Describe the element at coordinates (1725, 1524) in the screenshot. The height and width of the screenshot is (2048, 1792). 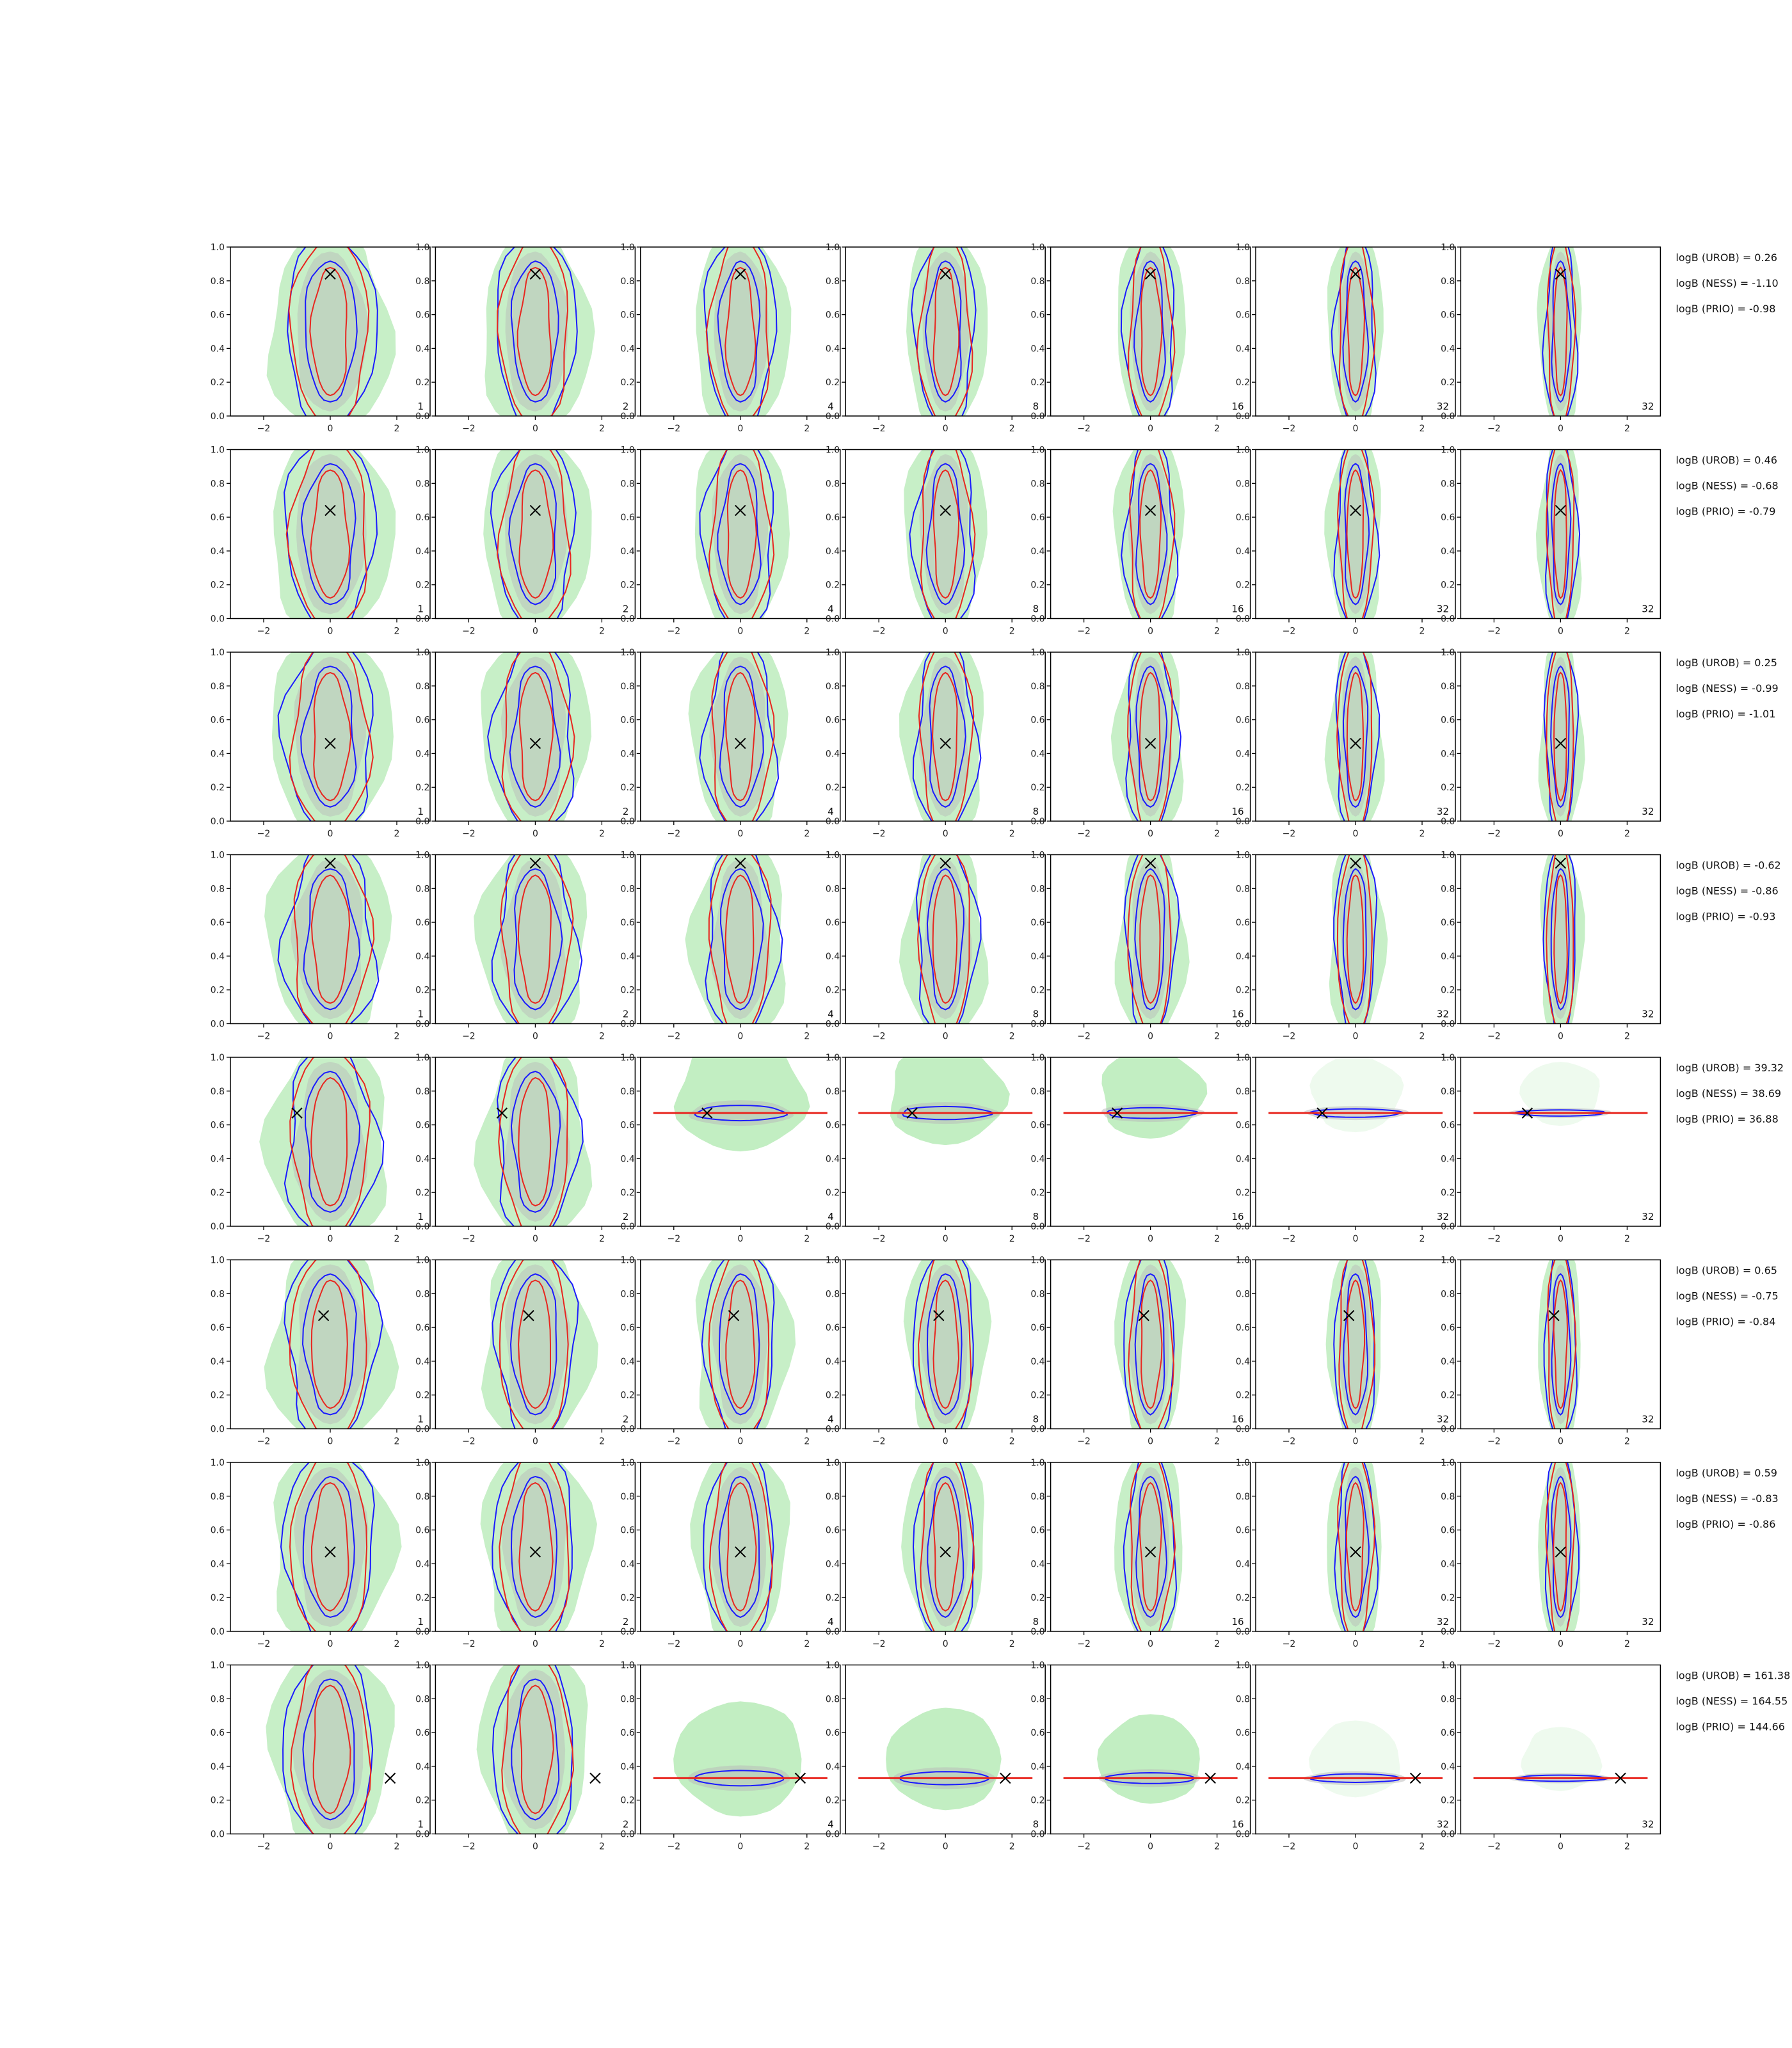
I see `bayes-factor-label: logB (PRIO) = -0.86` at that location.